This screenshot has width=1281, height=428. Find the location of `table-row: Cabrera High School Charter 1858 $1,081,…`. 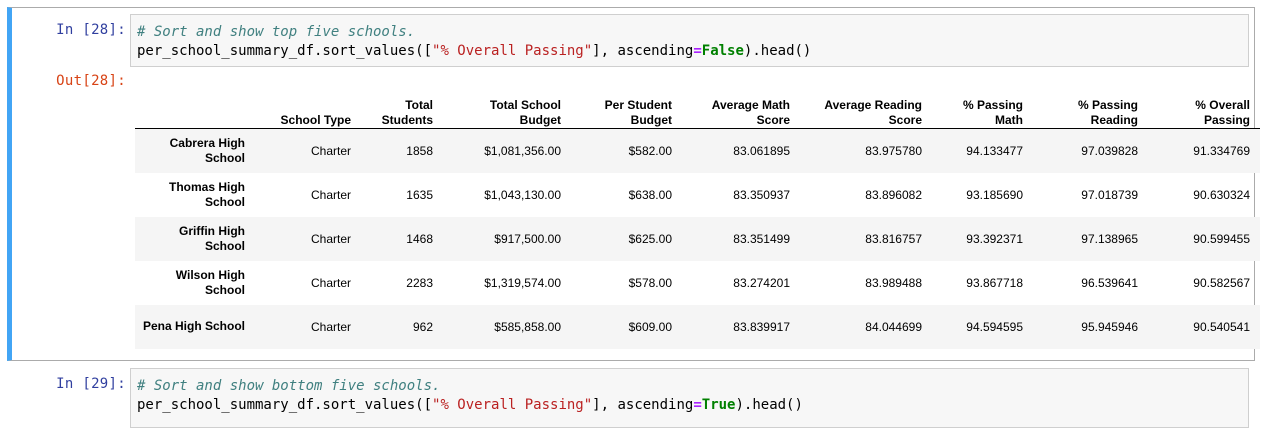

table-row: Cabrera High School Charter 1858 $1,081,… is located at coordinates (697, 150).